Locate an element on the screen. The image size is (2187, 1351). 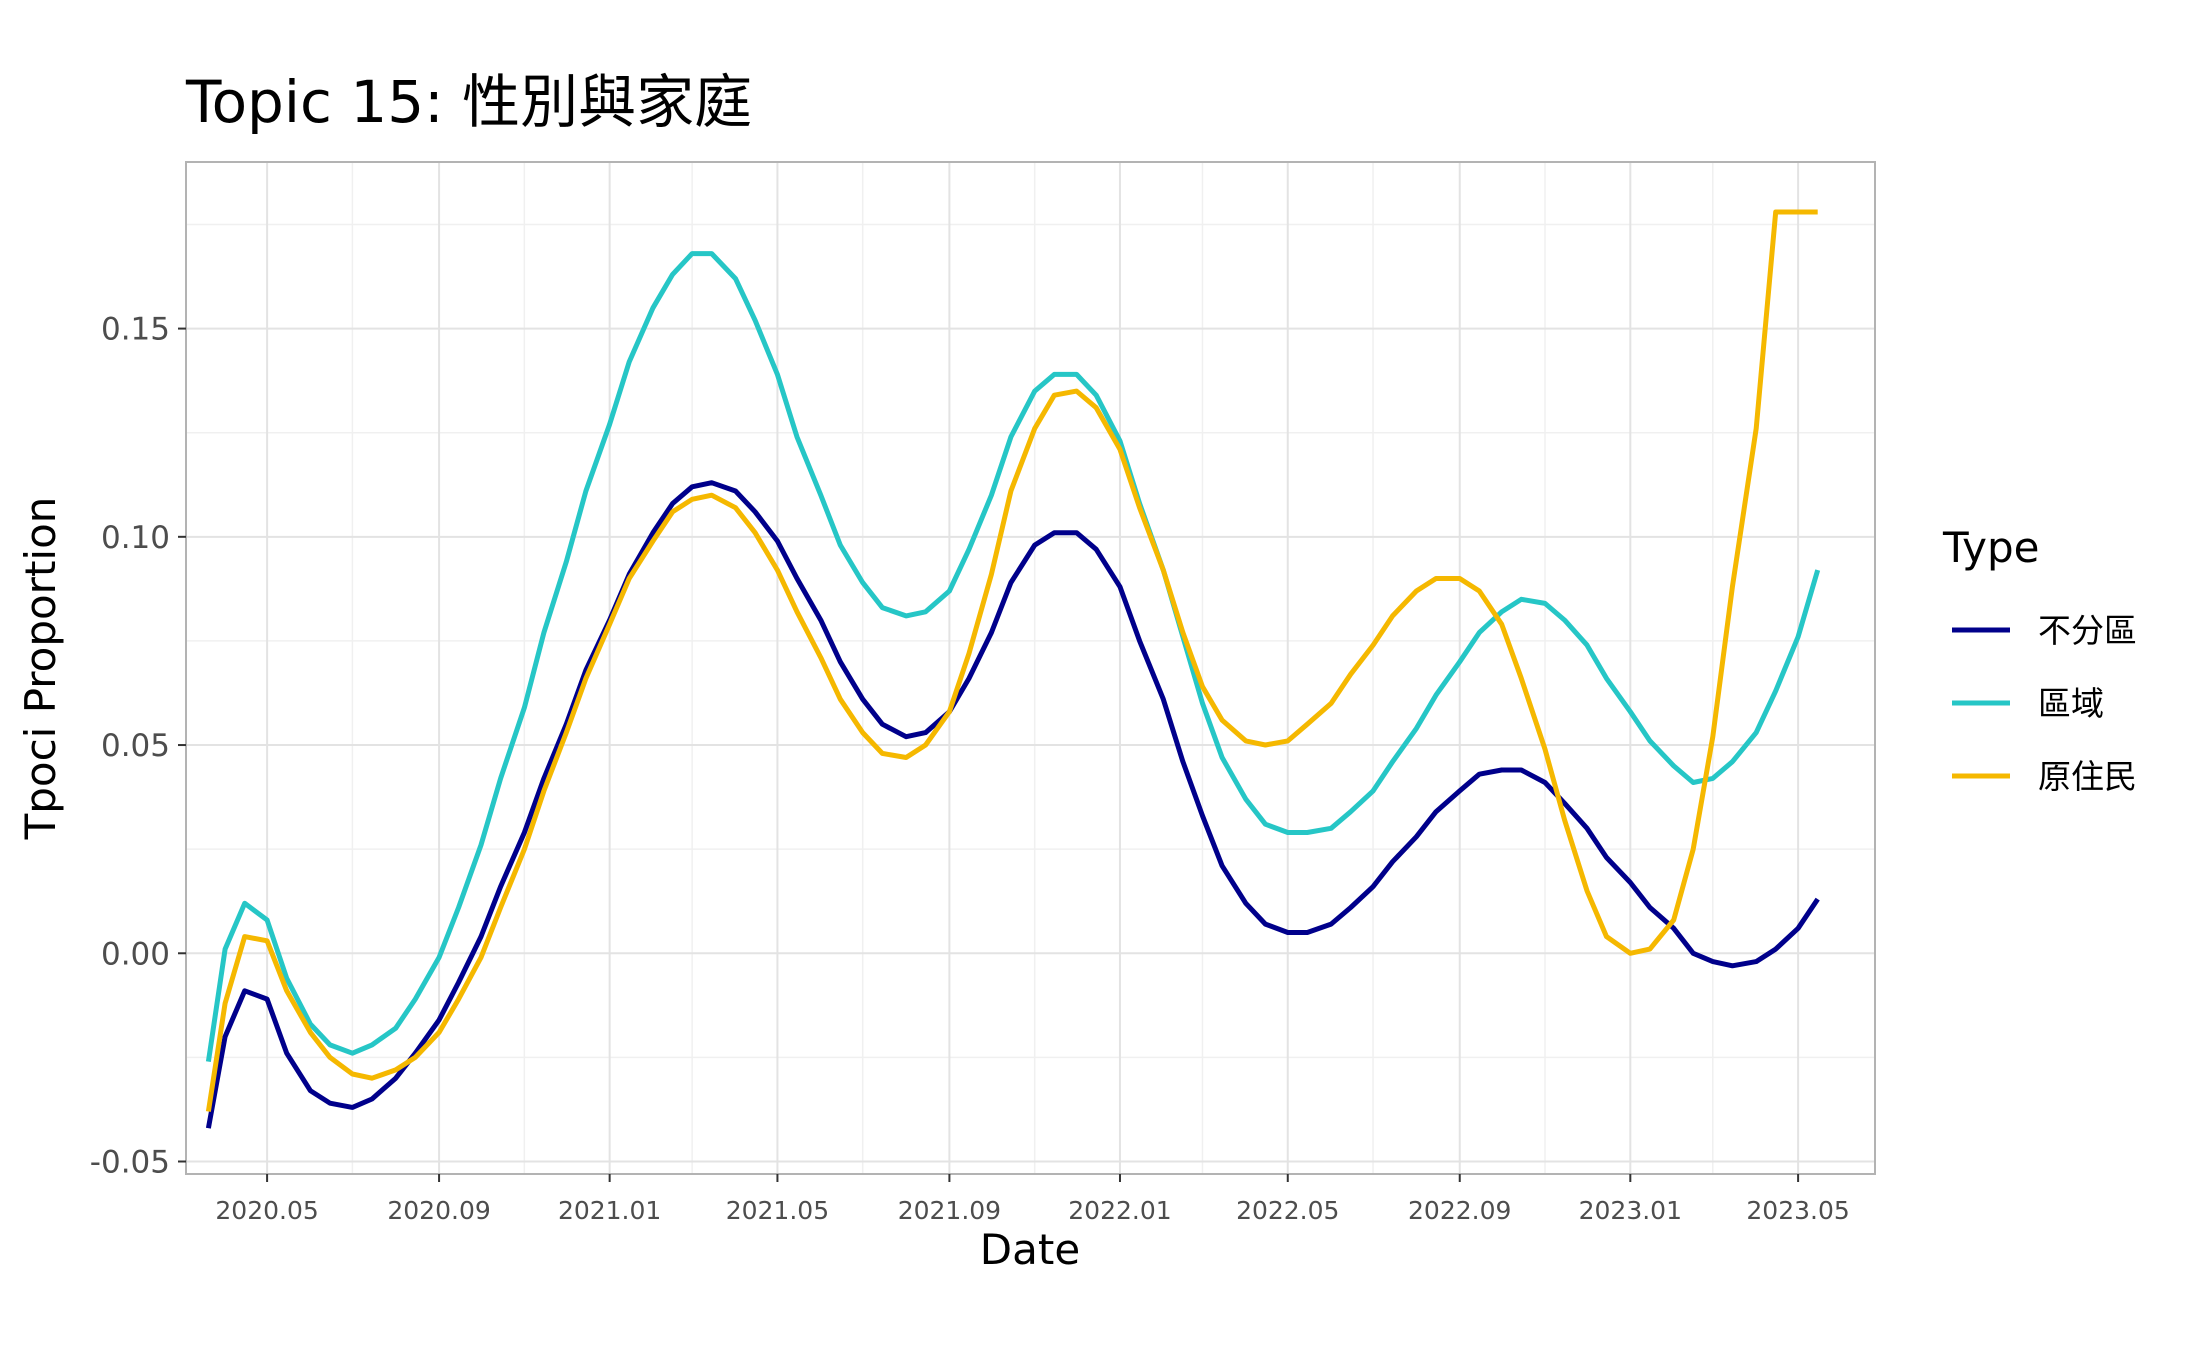
y-tick-label: 0.00 is located at coordinates (135, 954).